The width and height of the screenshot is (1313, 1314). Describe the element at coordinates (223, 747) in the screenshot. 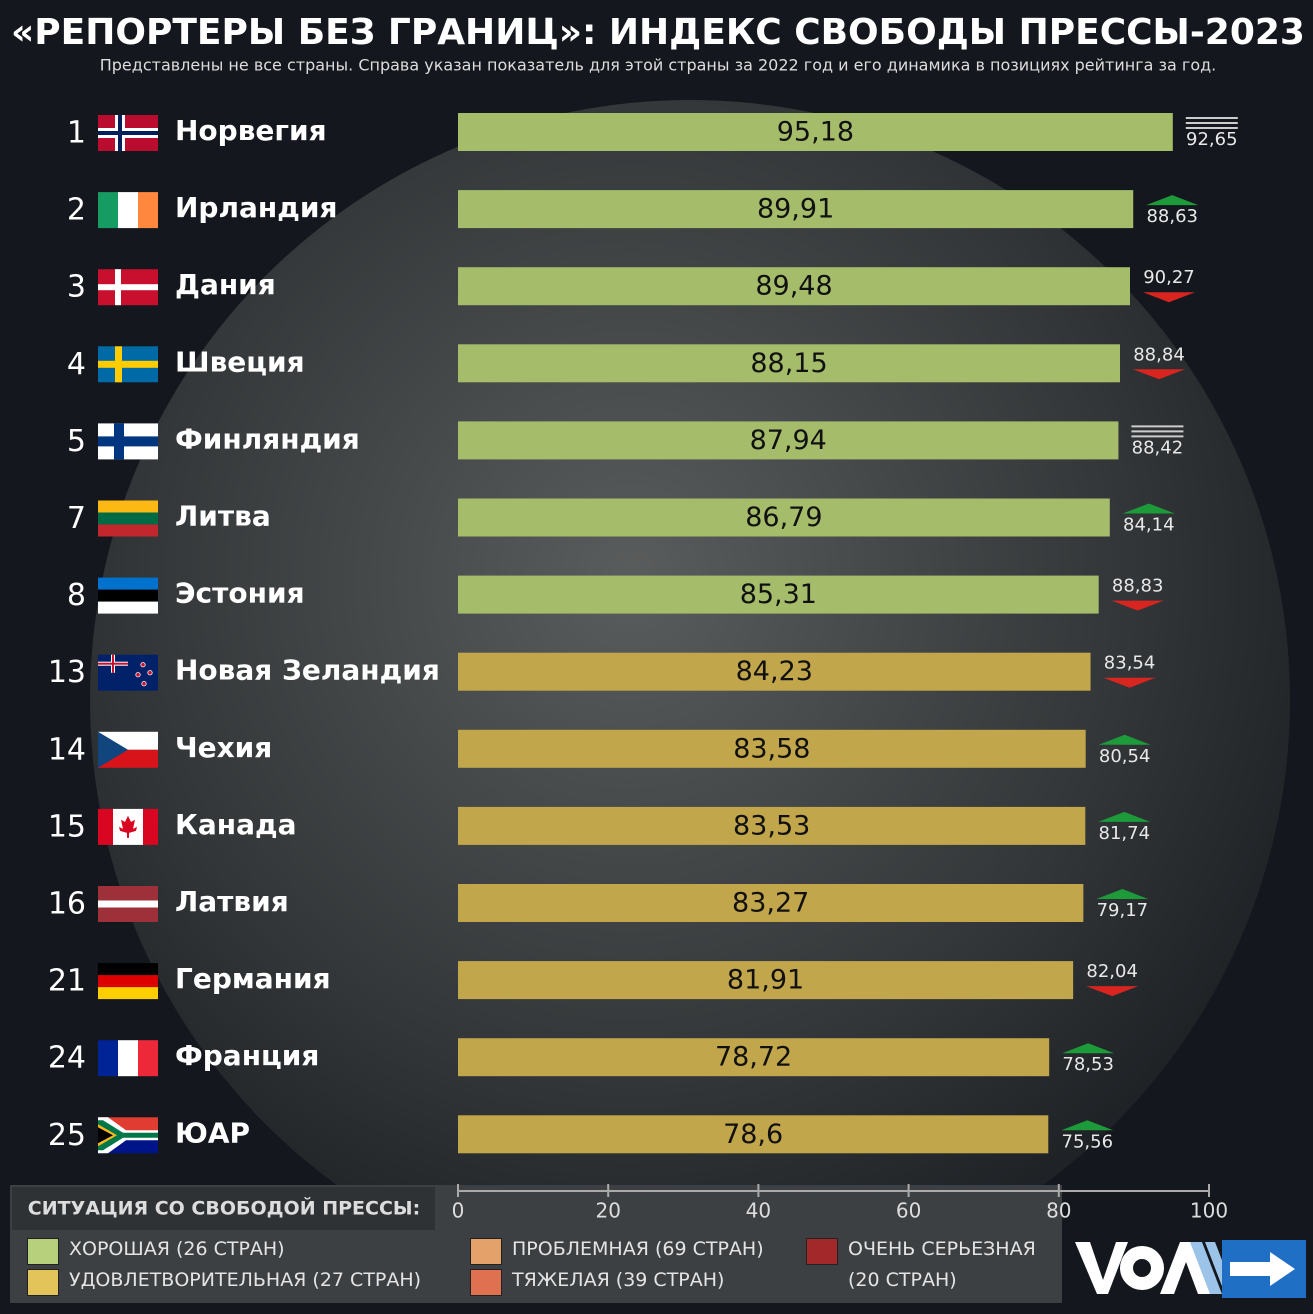

I see `country-name: Чехия` at that location.